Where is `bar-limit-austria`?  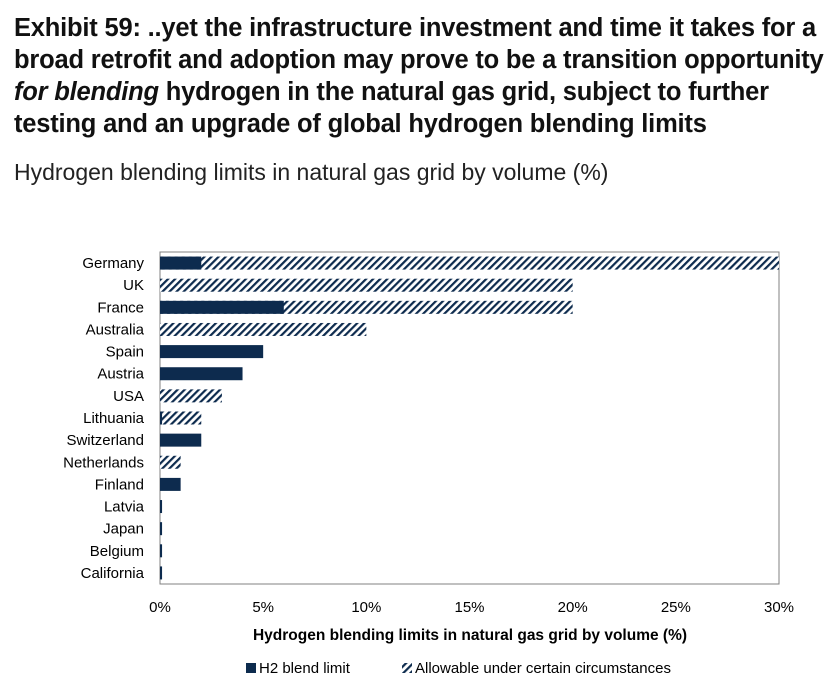 bar-limit-austria is located at coordinates (201, 374).